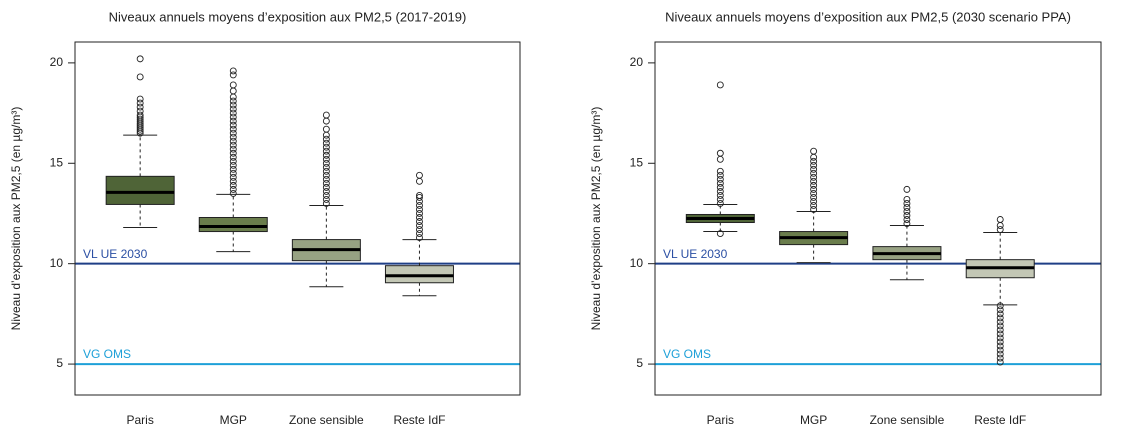 The image size is (1143, 435). What do you see at coordinates (419, 420) in the screenshot?
I see `x-tick-label: Reste IdF` at bounding box center [419, 420].